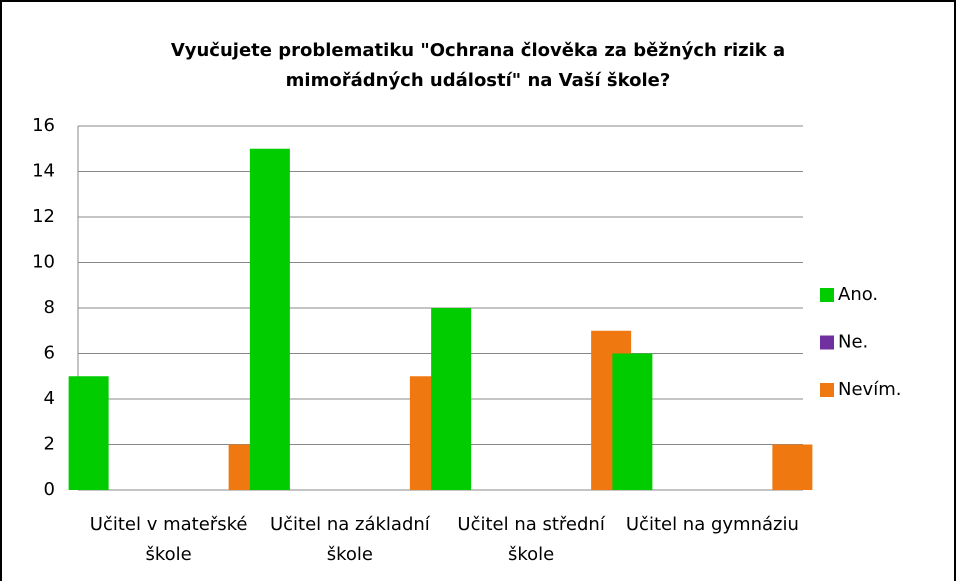 Image resolution: width=956 pixels, height=581 pixels. What do you see at coordinates (43, 262) in the screenshot?
I see `y-tick-label: 10` at bounding box center [43, 262].